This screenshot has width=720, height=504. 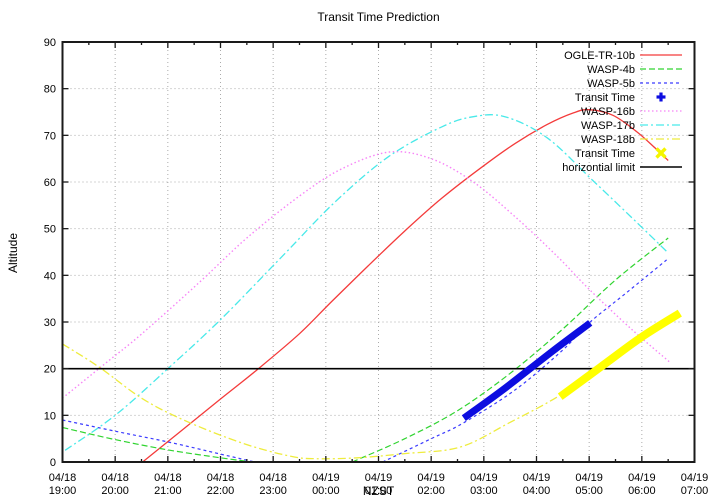 What do you see at coordinates (484, 491) in the screenshot?
I see `x-tick-time: 03:00` at bounding box center [484, 491].